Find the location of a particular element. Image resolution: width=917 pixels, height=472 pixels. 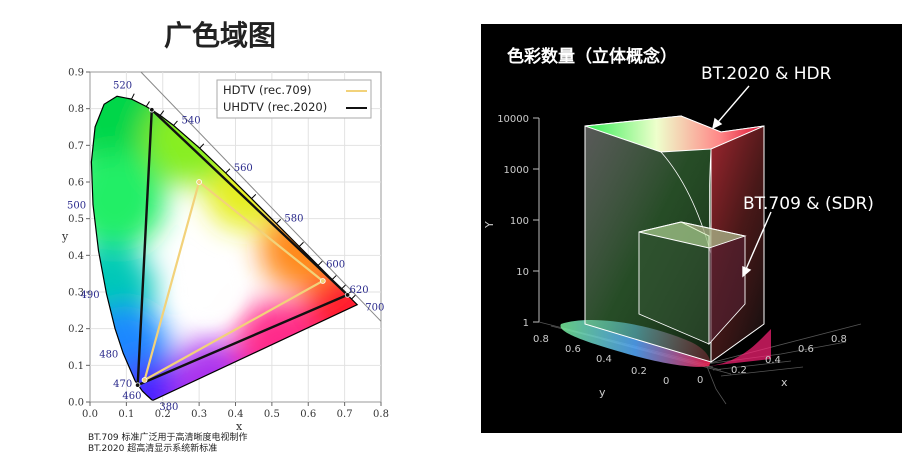

wavelength-label: 560 is located at coordinates (243, 168).